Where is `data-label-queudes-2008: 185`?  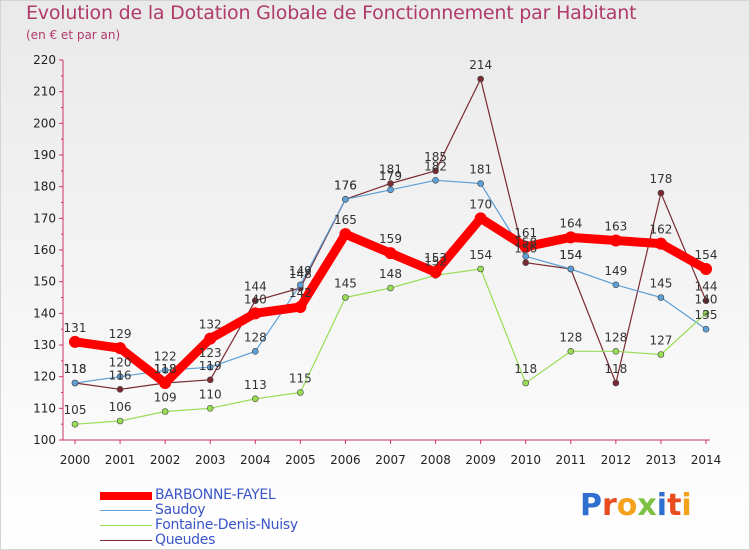 data-label-queudes-2008: 185 is located at coordinates (435, 157).